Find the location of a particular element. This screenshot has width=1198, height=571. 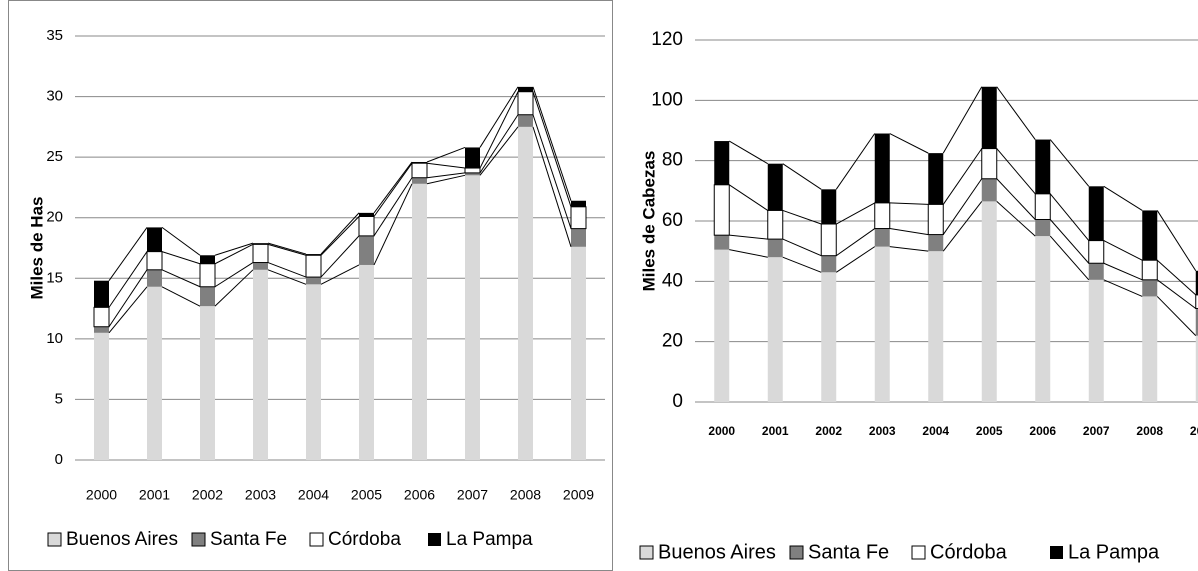

y-axis-label: Miles de Has is located at coordinates (36, 248).